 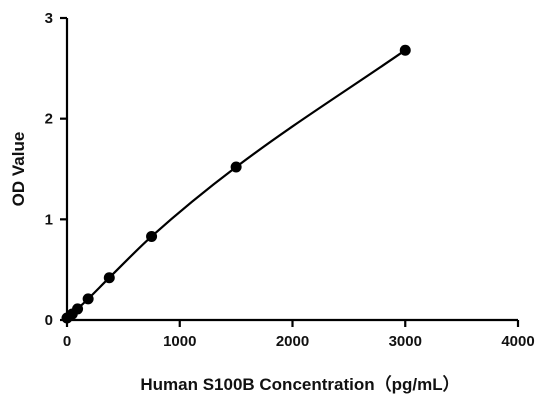 I want to click on x-tick-label: 1000, so click(x=179, y=341).